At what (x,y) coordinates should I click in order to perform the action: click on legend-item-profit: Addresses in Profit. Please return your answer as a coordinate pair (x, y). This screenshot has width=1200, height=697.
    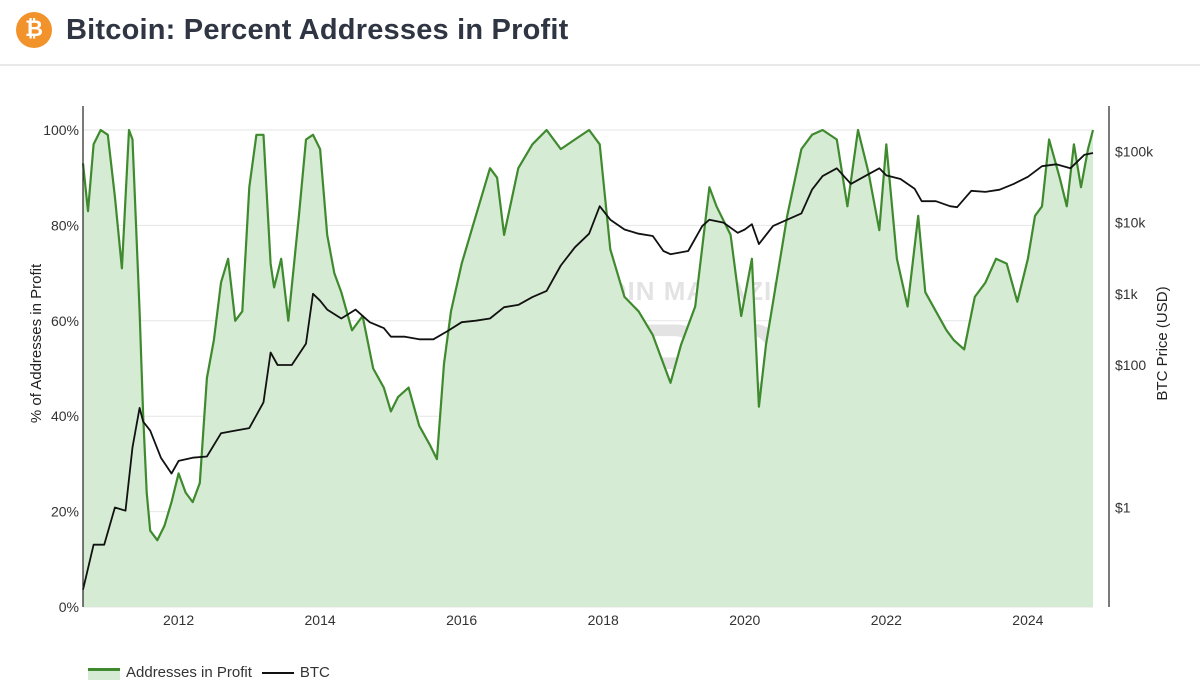
    Looking at the image, I should click on (170, 672).